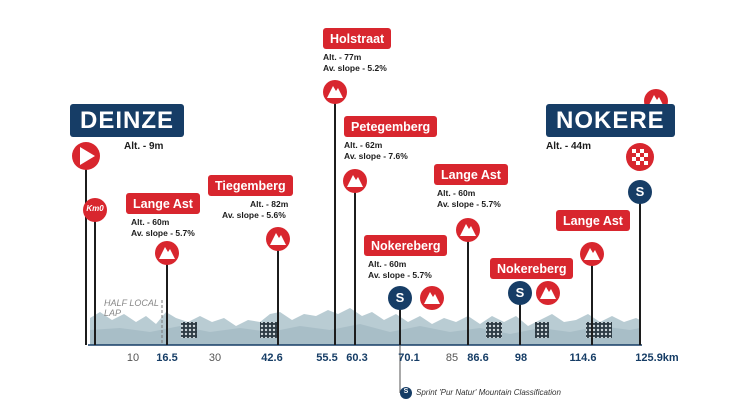 This screenshot has width=750, height=409. What do you see at coordinates (363, 145) in the screenshot?
I see `climb-alt: Alt. - 62m` at bounding box center [363, 145].